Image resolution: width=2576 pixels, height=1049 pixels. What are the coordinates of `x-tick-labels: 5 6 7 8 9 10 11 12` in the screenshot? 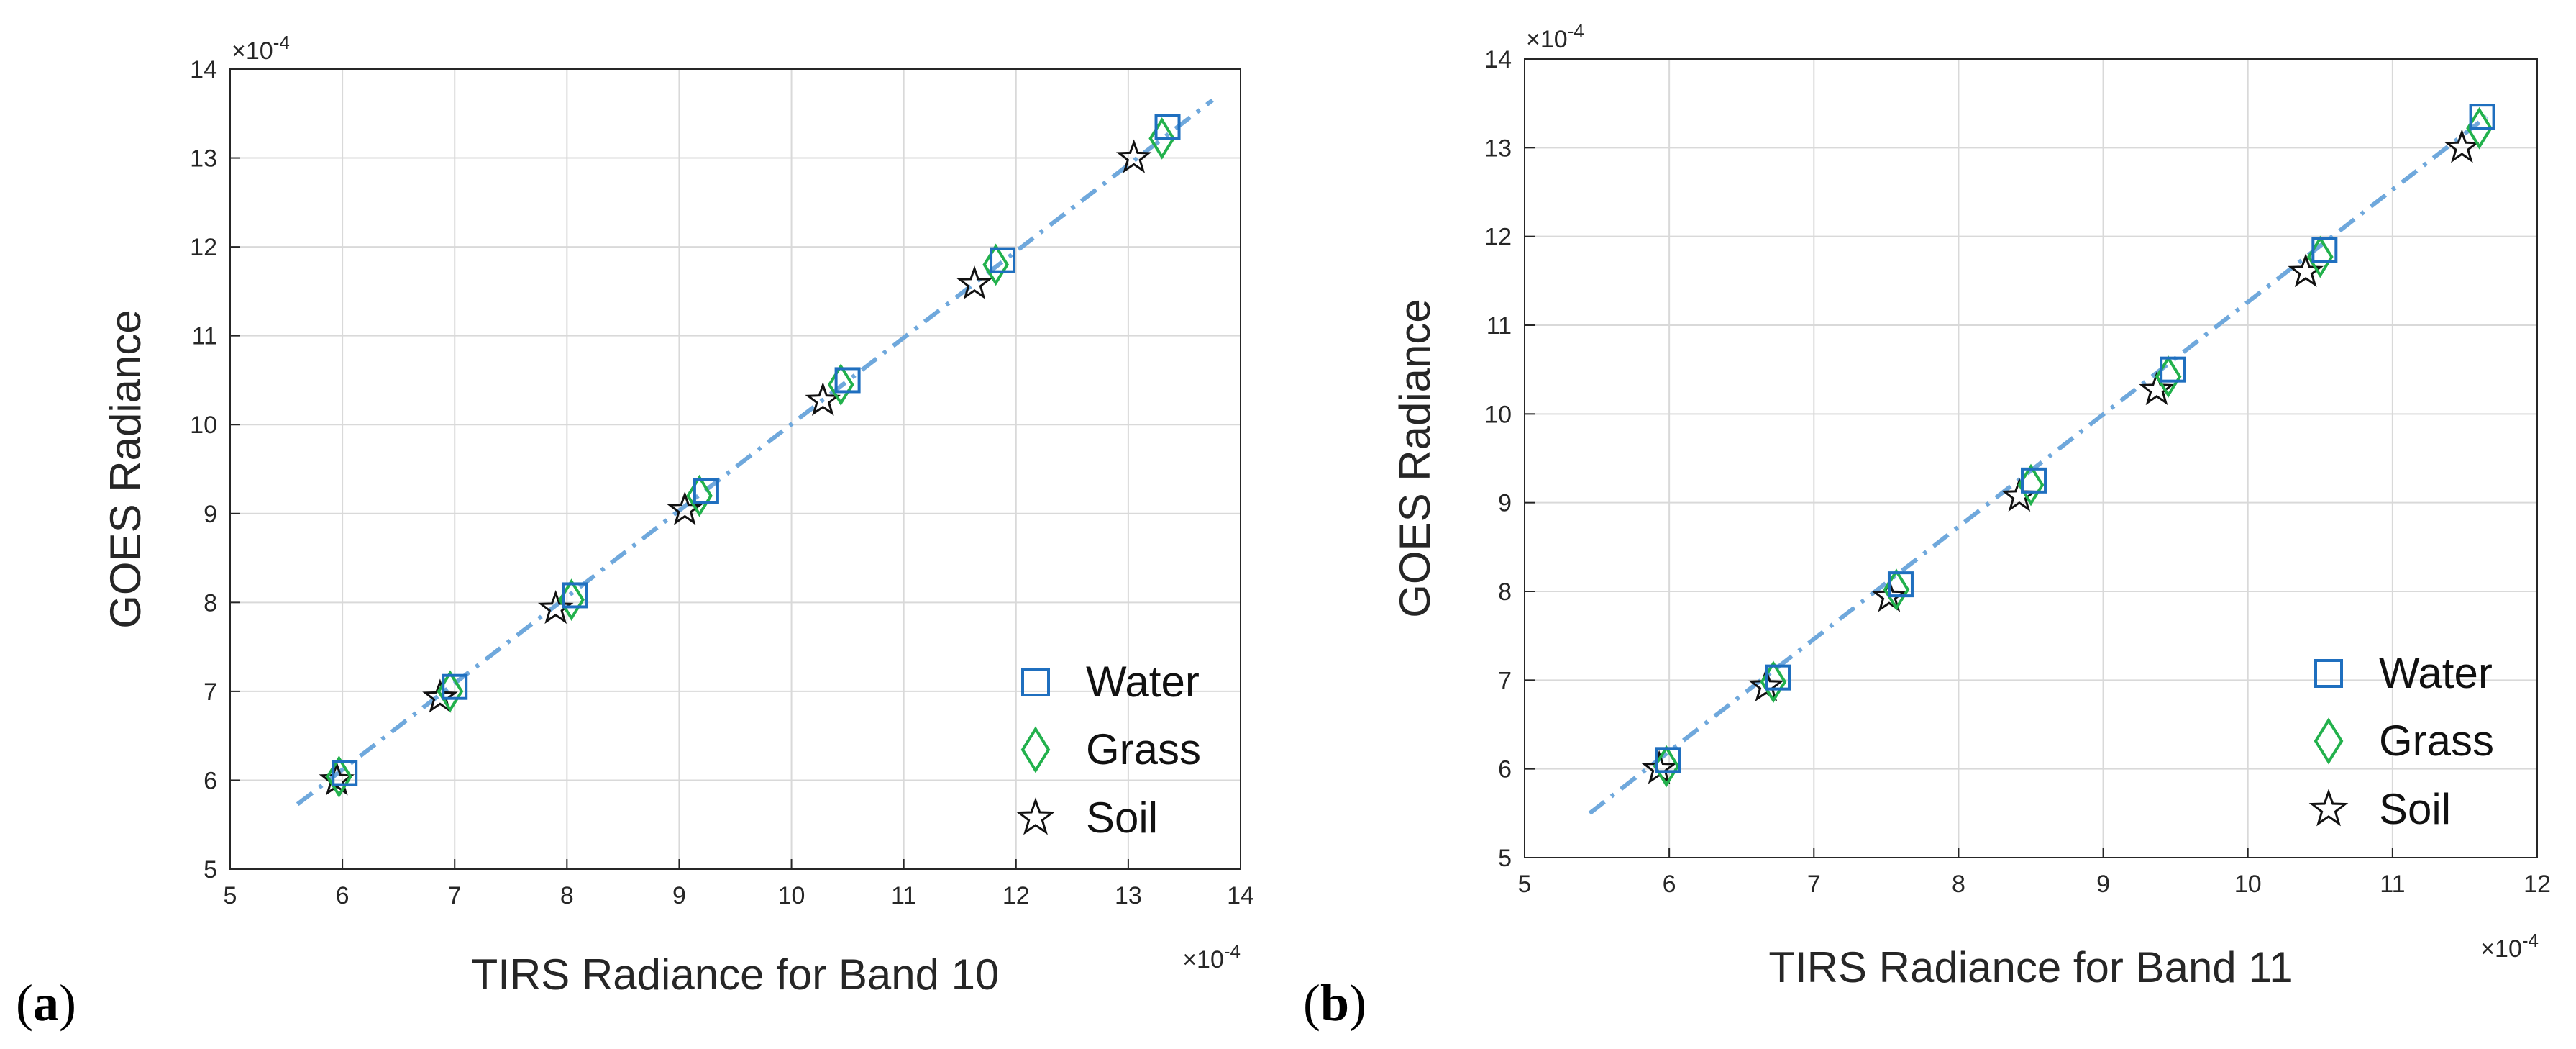 It's located at (2034, 873).